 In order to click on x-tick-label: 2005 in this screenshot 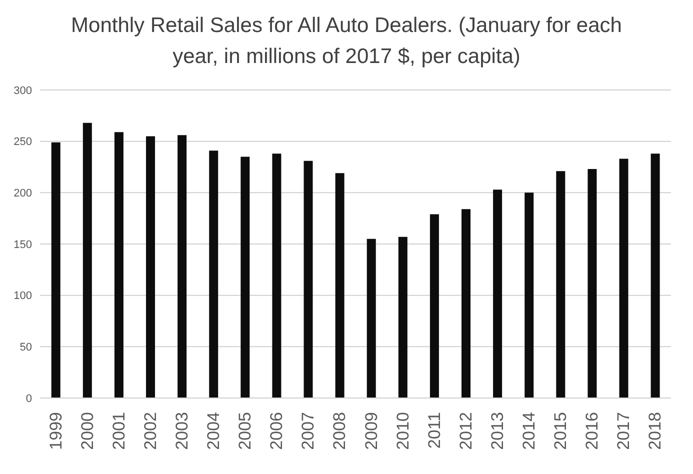, I will do `click(245, 431)`.